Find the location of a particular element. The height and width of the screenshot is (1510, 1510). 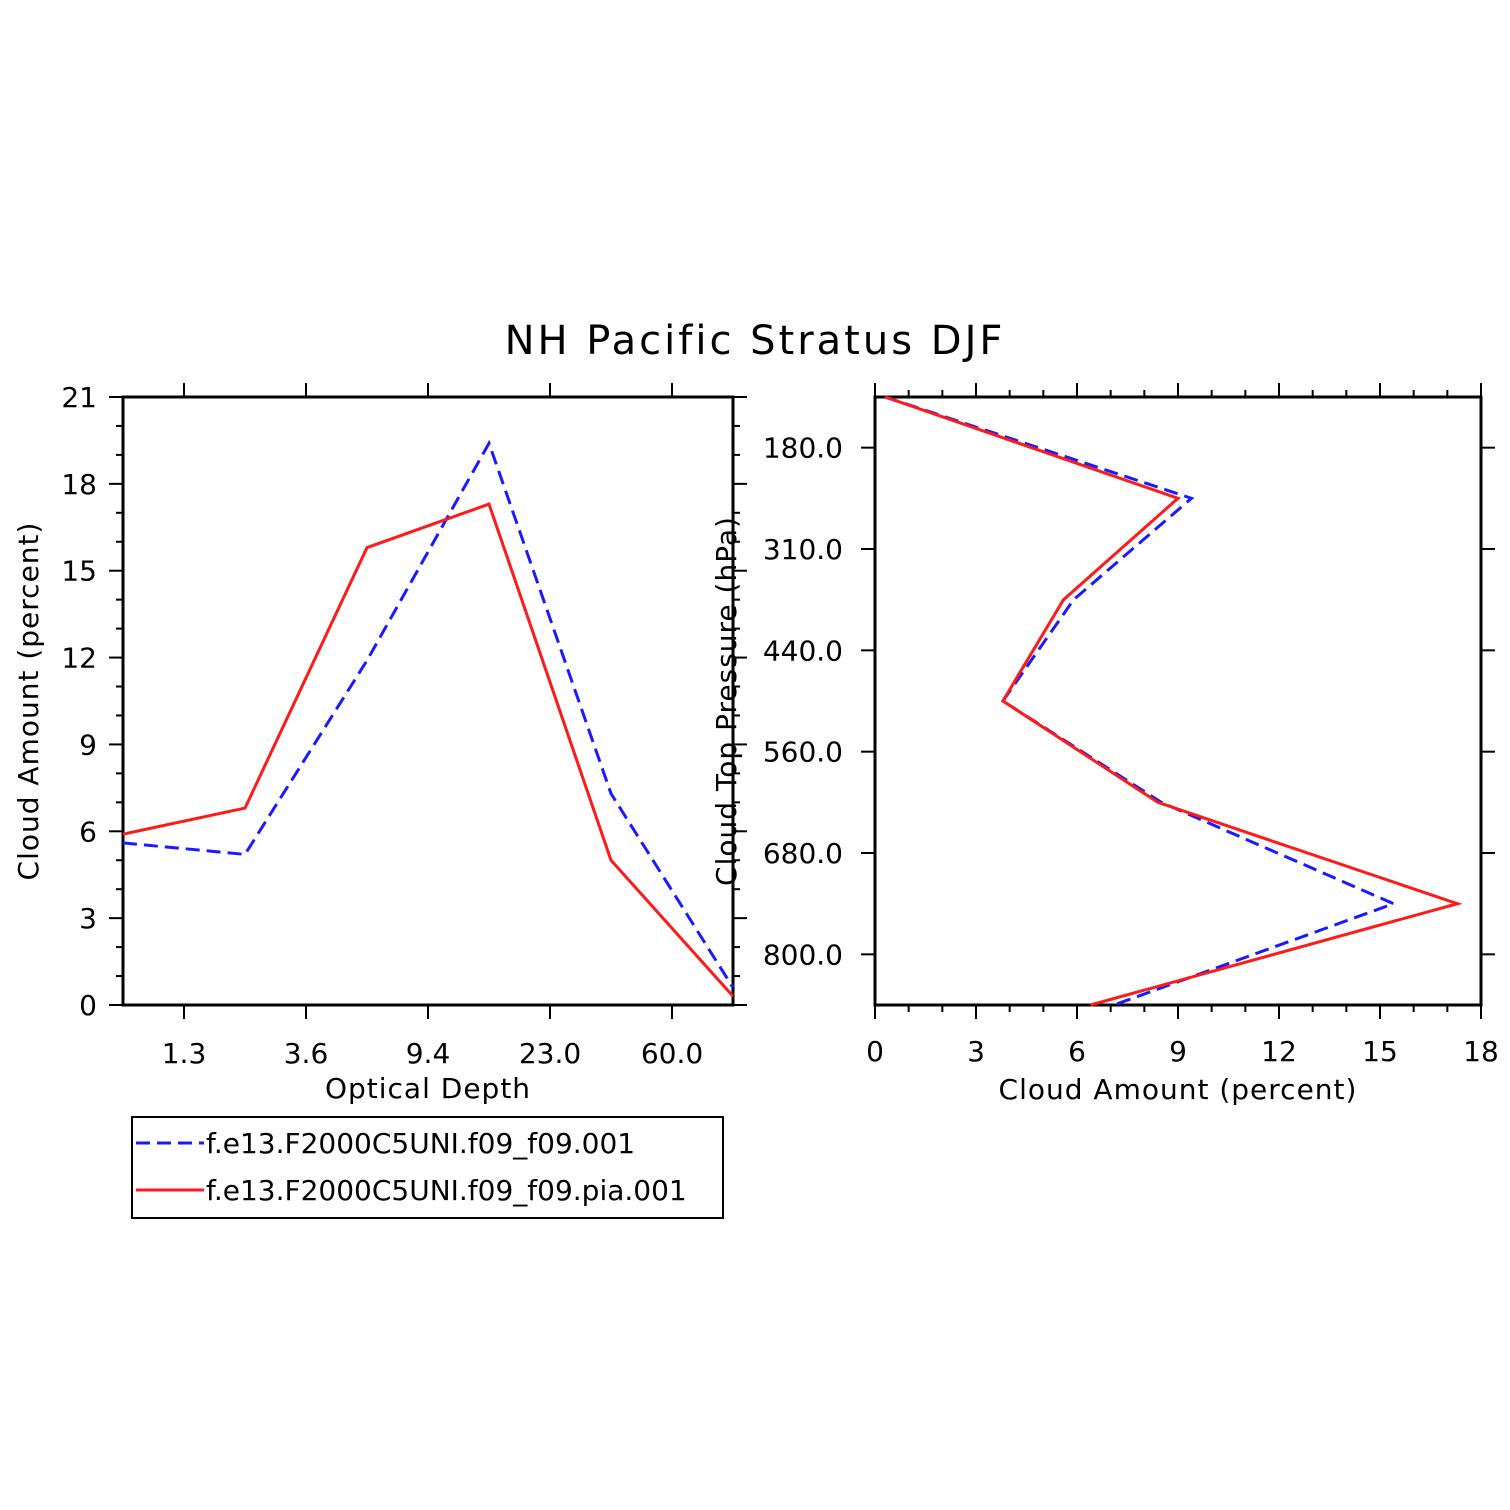

panel1-xtick-label: 60.0 is located at coordinates (672, 1053).